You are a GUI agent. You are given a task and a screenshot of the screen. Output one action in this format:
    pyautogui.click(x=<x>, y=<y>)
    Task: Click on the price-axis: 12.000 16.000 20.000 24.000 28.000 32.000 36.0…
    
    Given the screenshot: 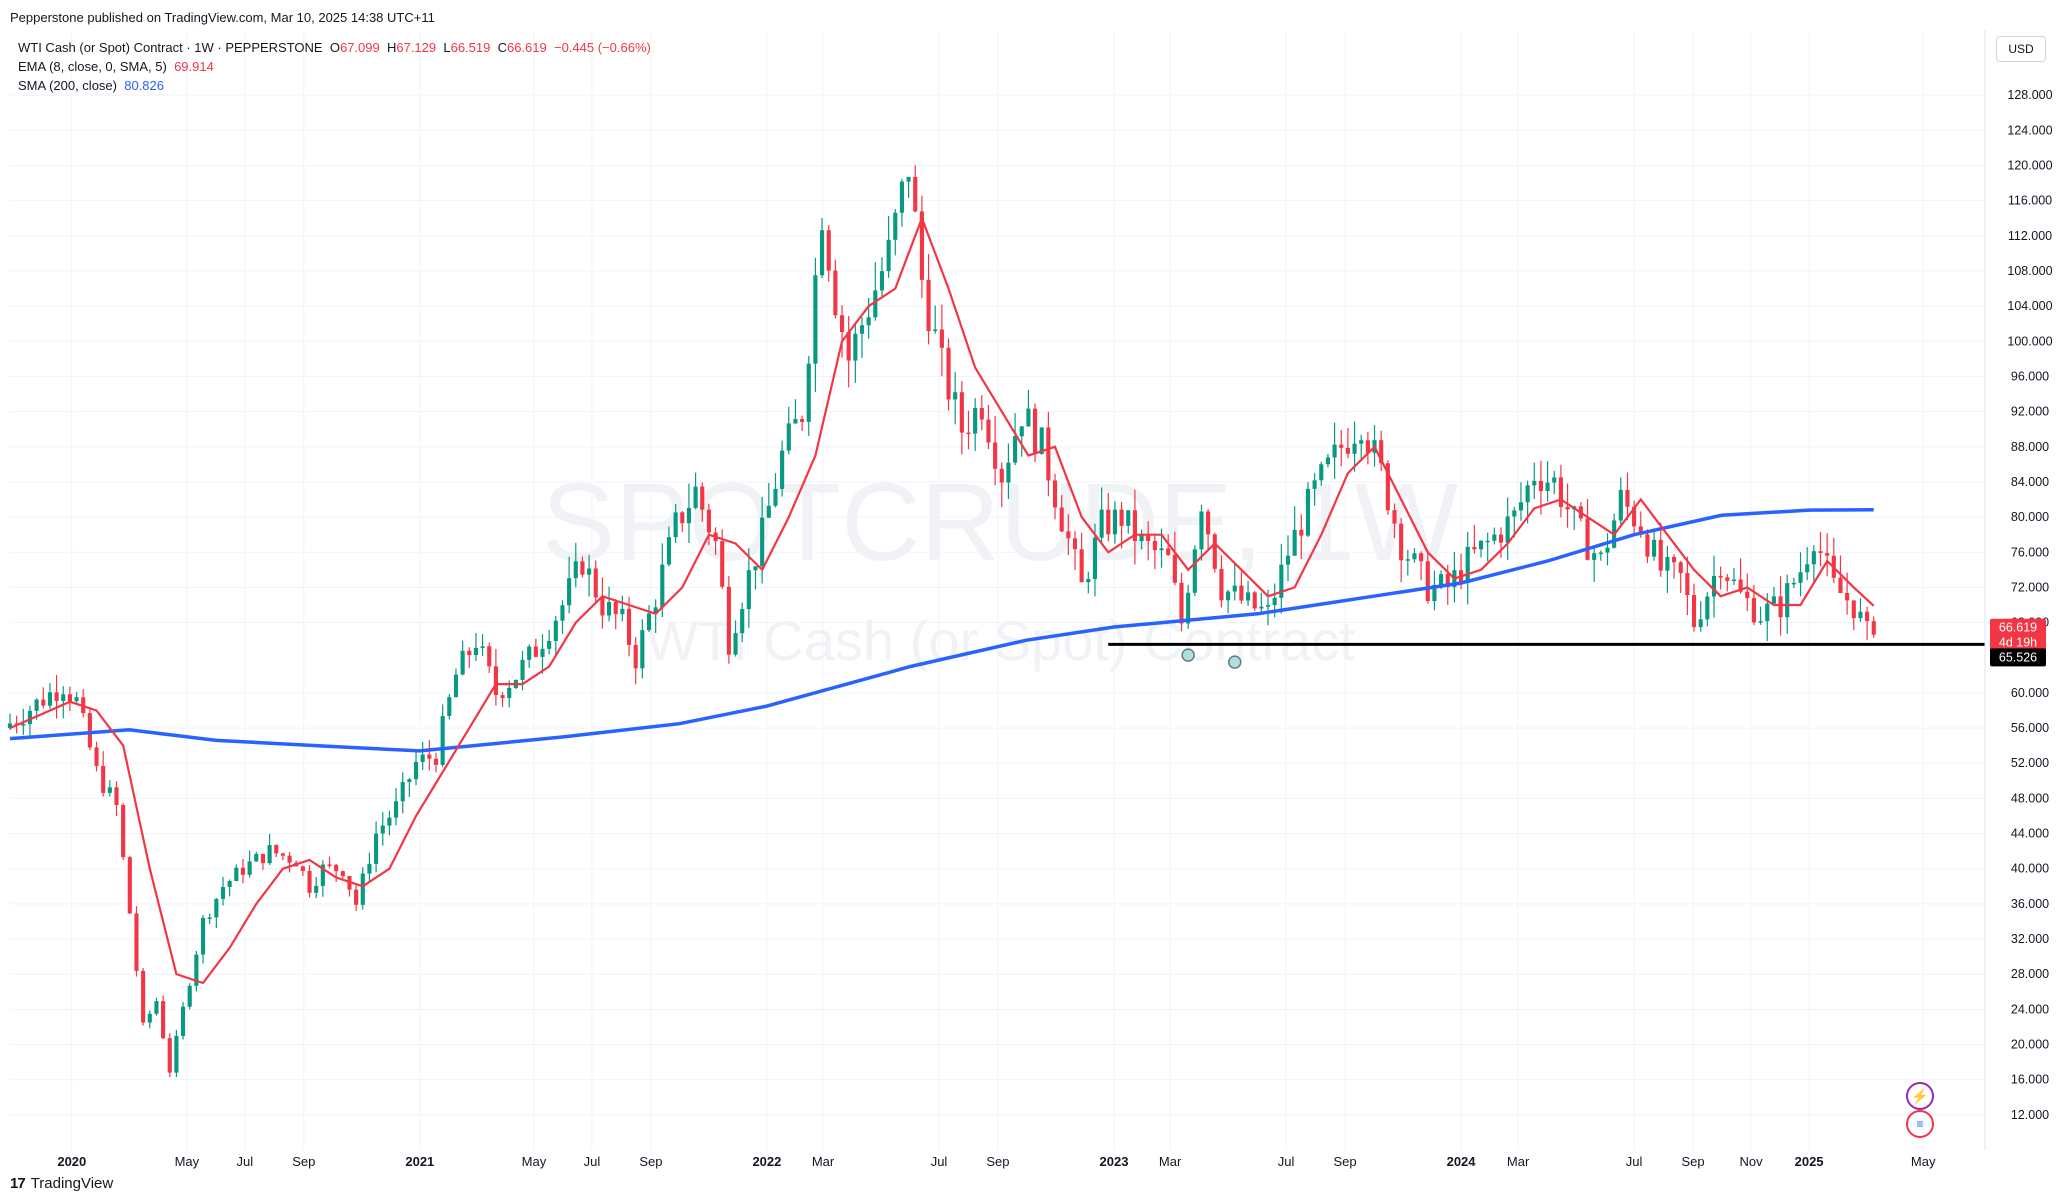 What is the action you would take?
    pyautogui.click(x=2029, y=605)
    